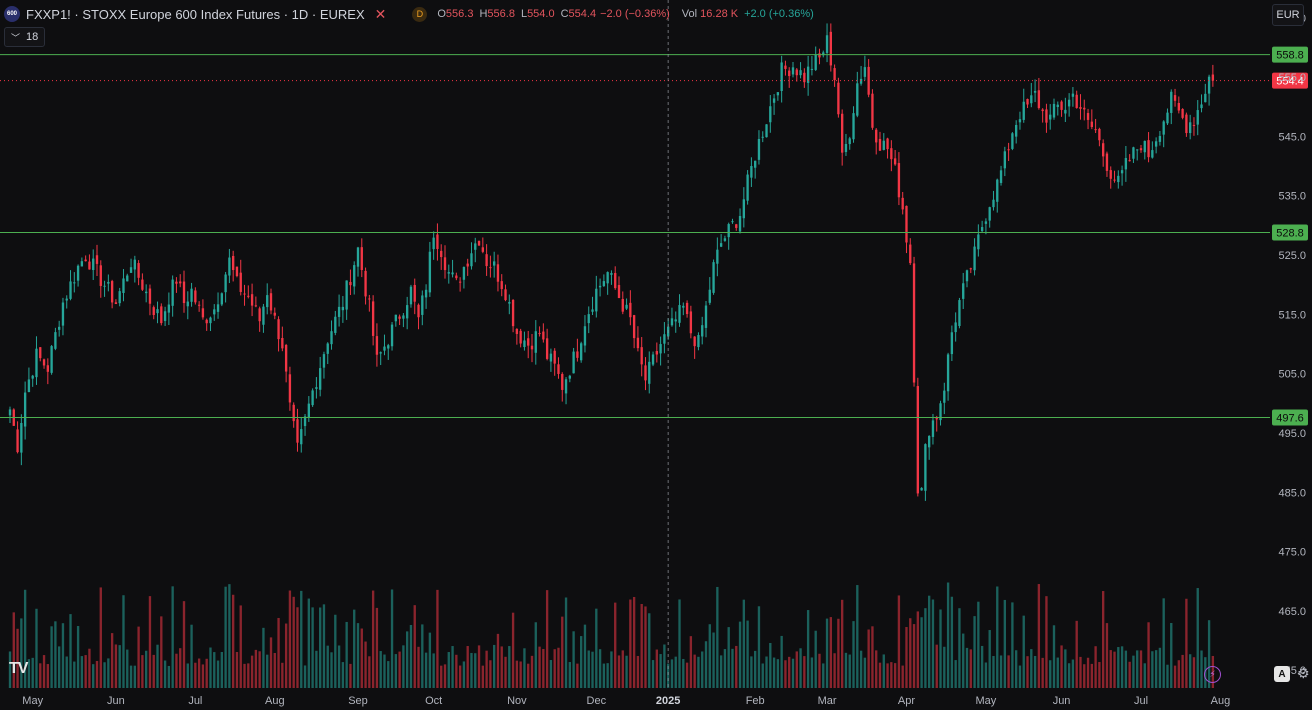 This screenshot has height=710, width=1312. I want to click on indicator-toggle: ﹀ 18, so click(25, 37).